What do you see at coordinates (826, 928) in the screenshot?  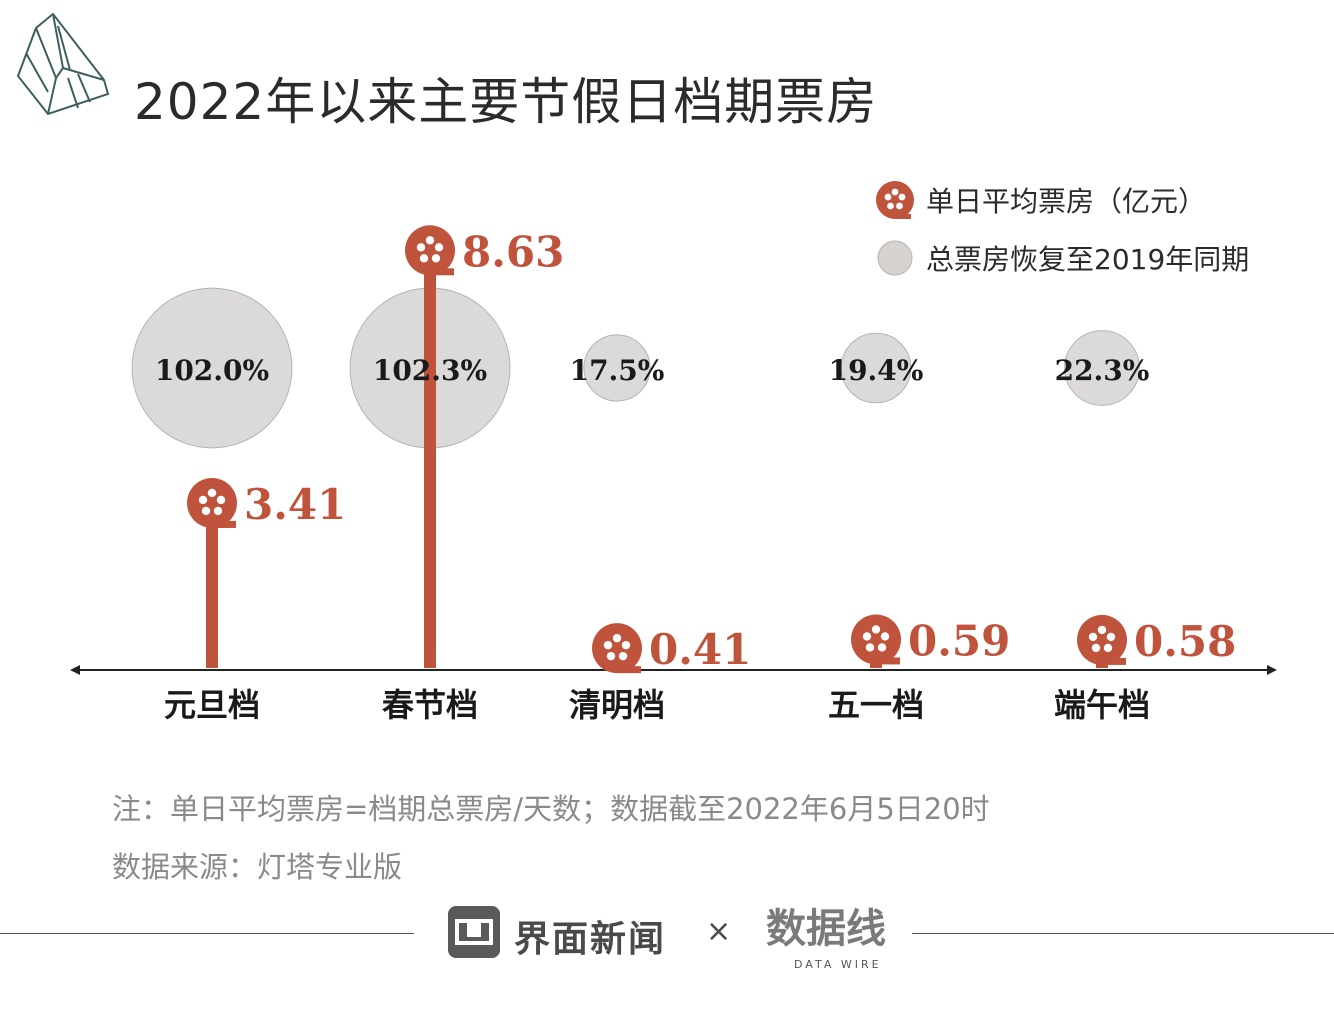 I see `partner-logo-text: 数据线` at bounding box center [826, 928].